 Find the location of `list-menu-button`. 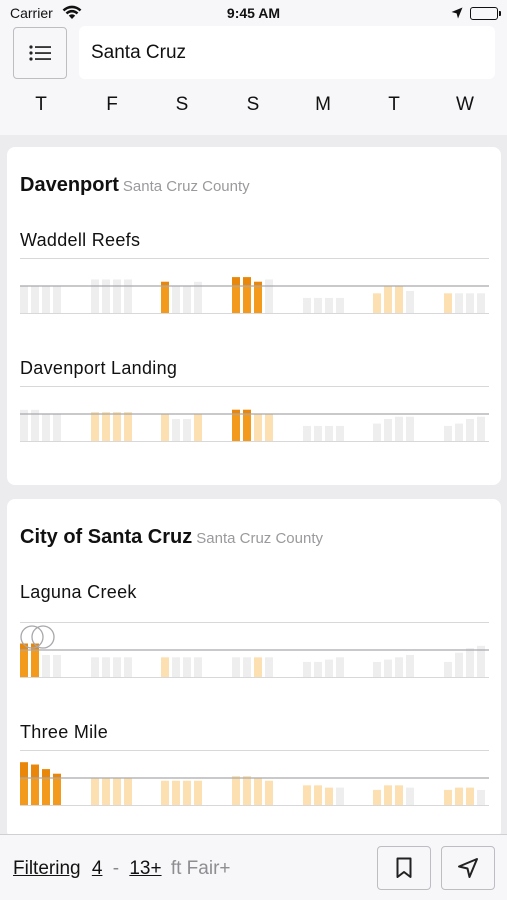

list-menu-button is located at coordinates (40, 53).